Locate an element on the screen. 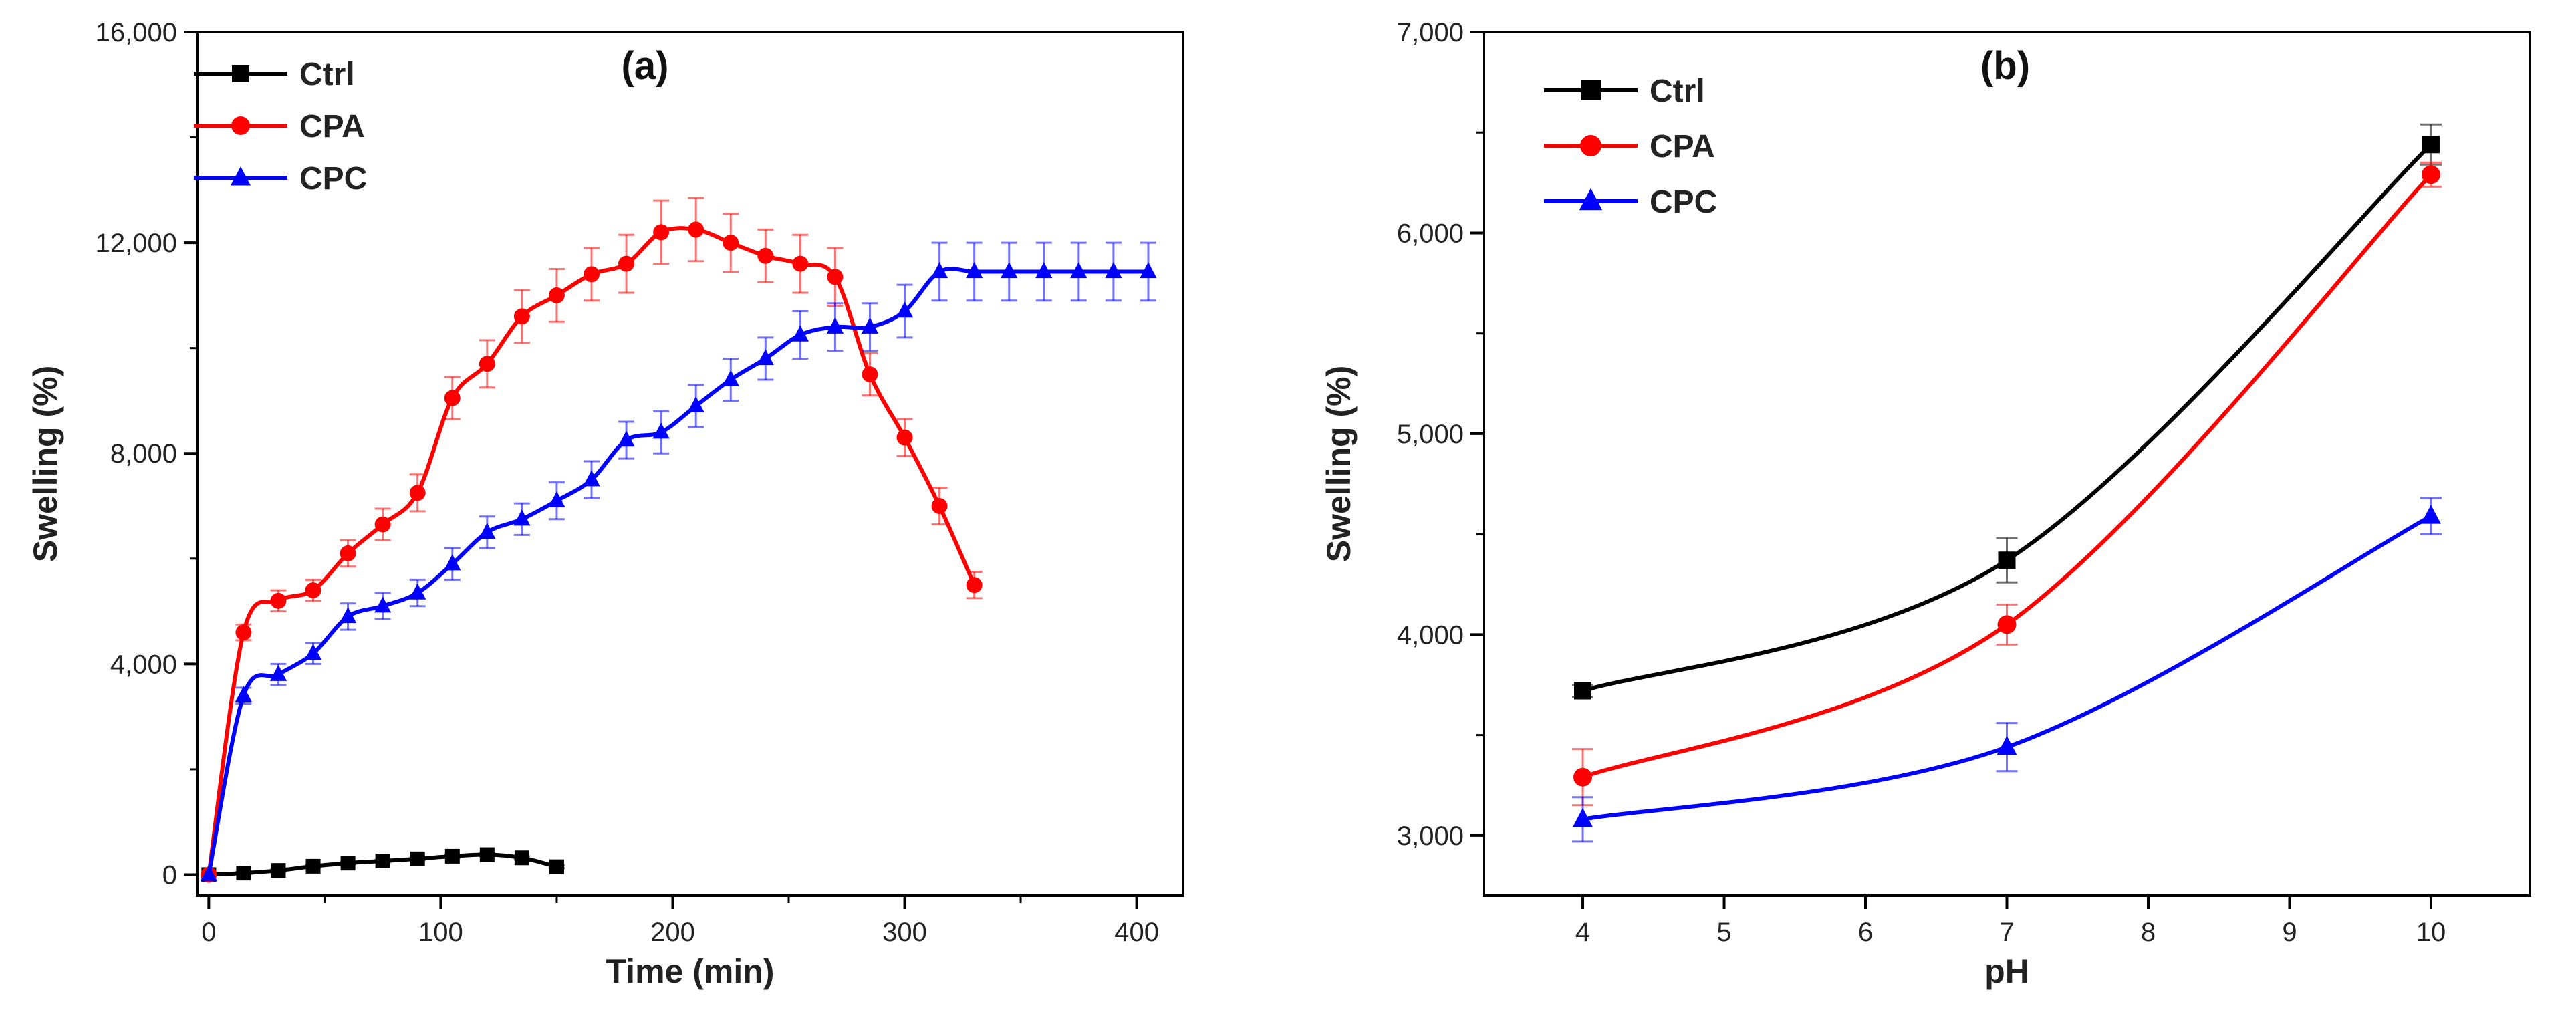 This screenshot has width=2576, height=1024. x-axis-title: pH is located at coordinates (2006, 971).